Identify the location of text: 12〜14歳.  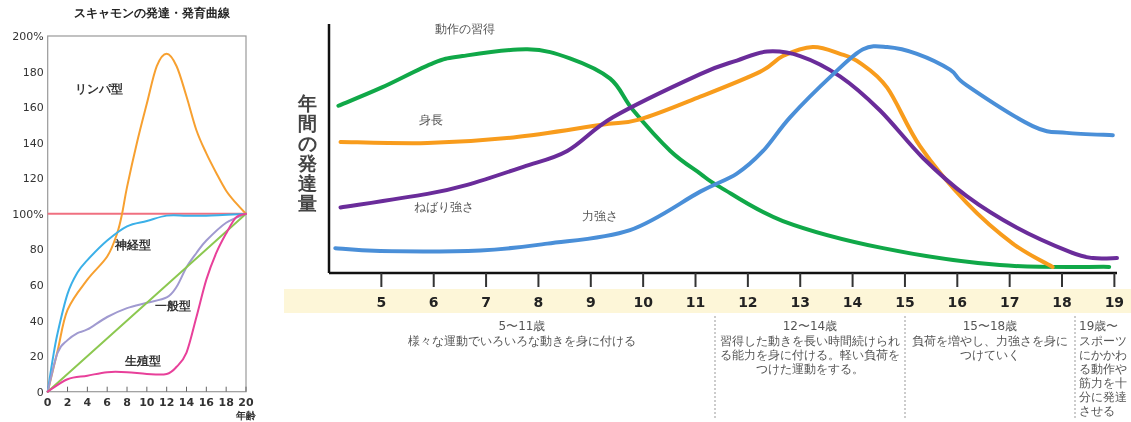
(810, 326).